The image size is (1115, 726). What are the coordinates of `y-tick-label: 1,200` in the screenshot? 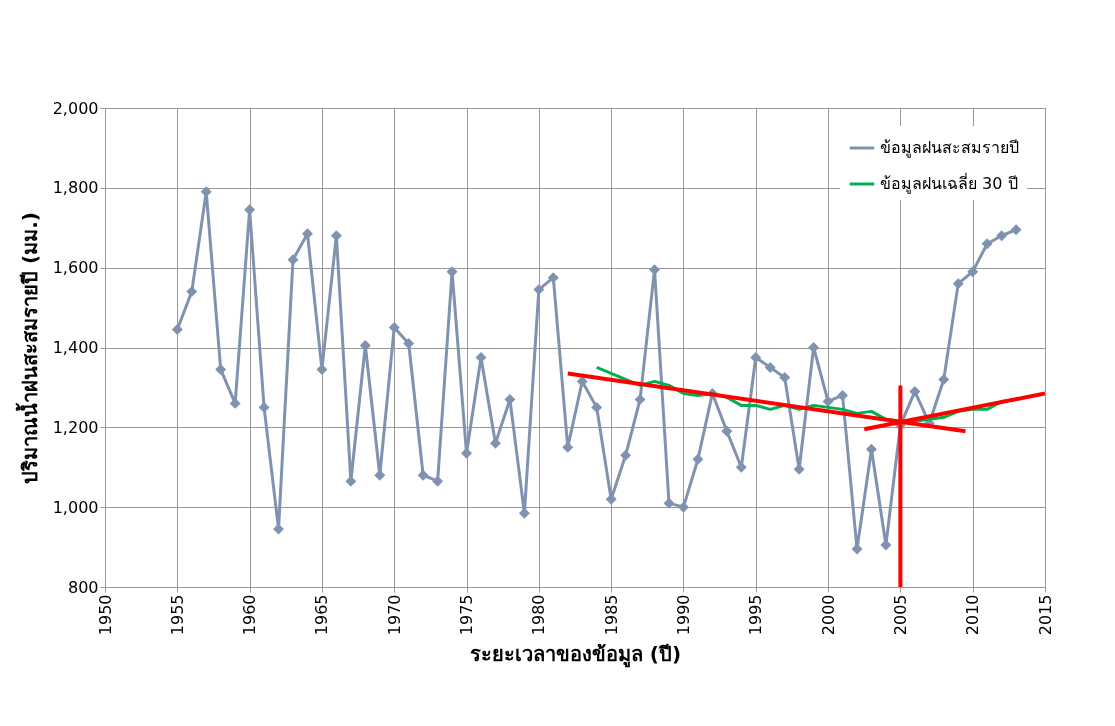 It's located at (75, 427).